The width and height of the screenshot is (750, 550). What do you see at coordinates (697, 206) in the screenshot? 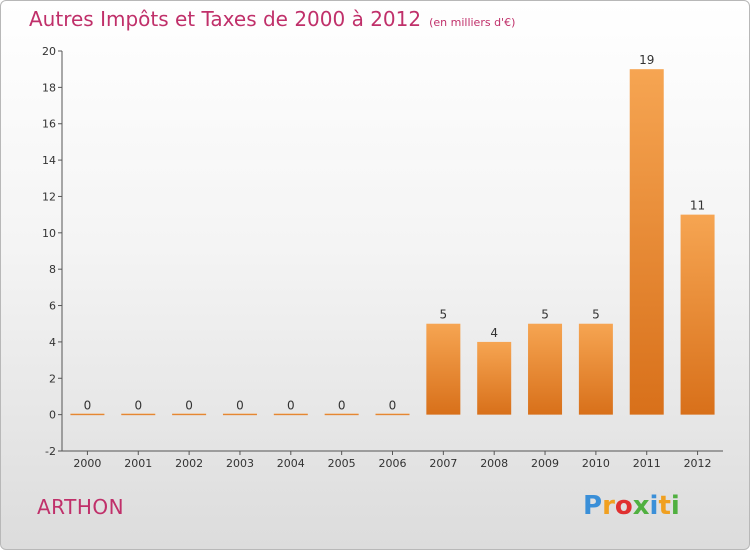
I see `bar-value-label: 11` at bounding box center [697, 206].